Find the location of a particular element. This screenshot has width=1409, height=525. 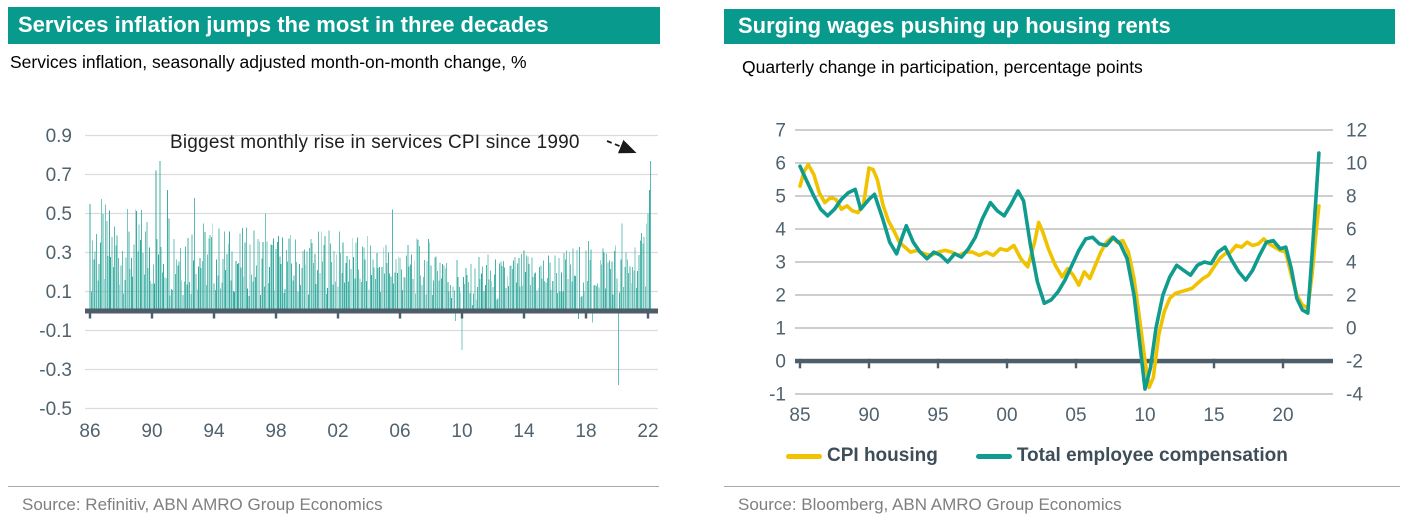

left-y-axis-tick-label: 5 is located at coordinates (780, 197).